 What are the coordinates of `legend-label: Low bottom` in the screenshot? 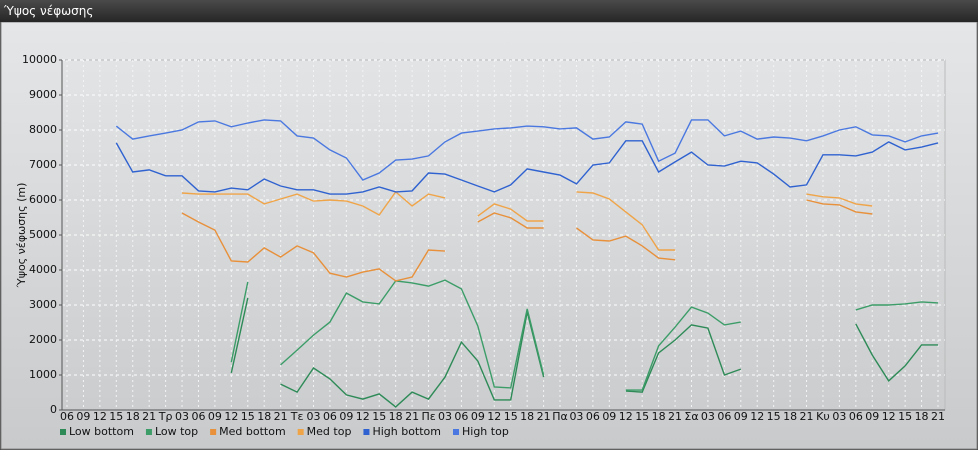 It's located at (101, 431).